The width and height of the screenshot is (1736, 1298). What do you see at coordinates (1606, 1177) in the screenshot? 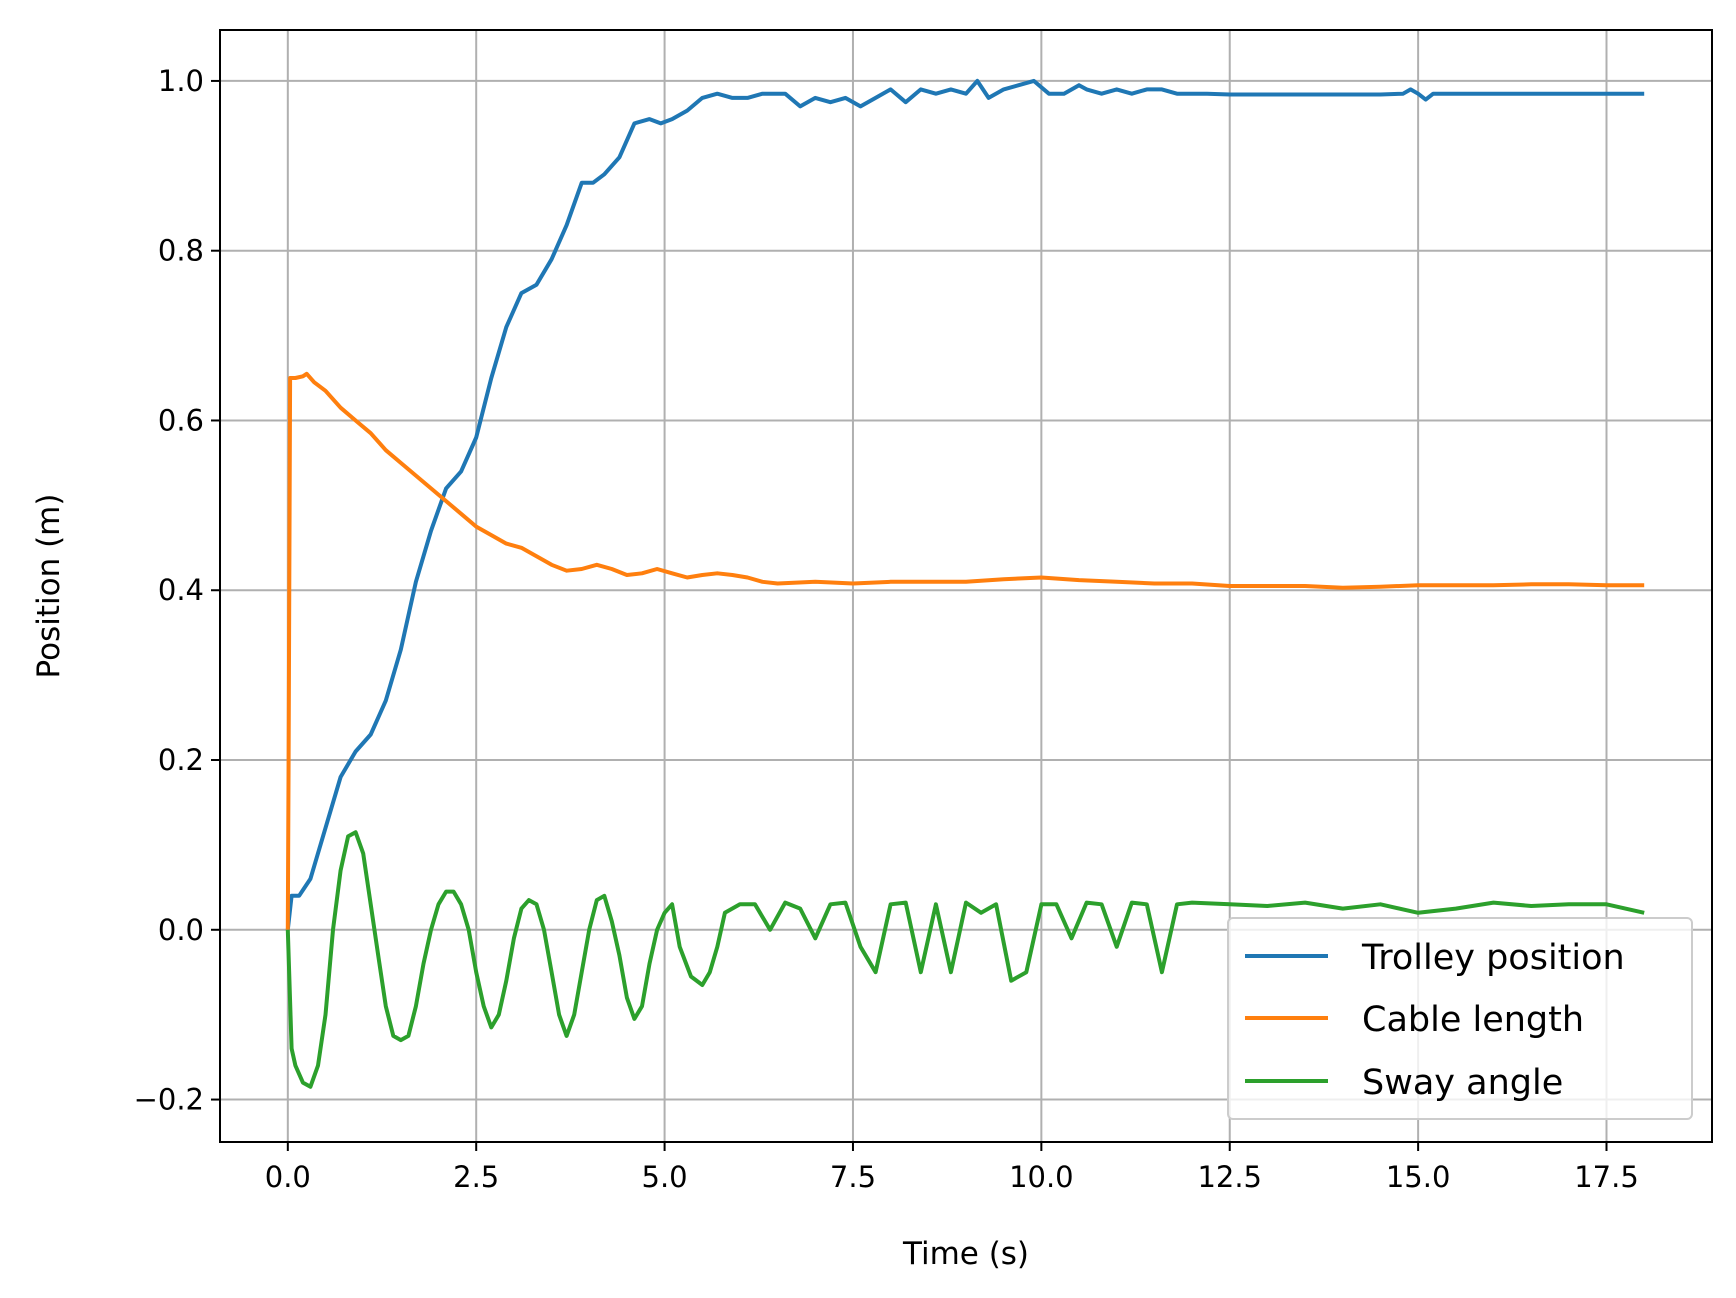
I see `x-tick-label: 17.5` at bounding box center [1606, 1177].